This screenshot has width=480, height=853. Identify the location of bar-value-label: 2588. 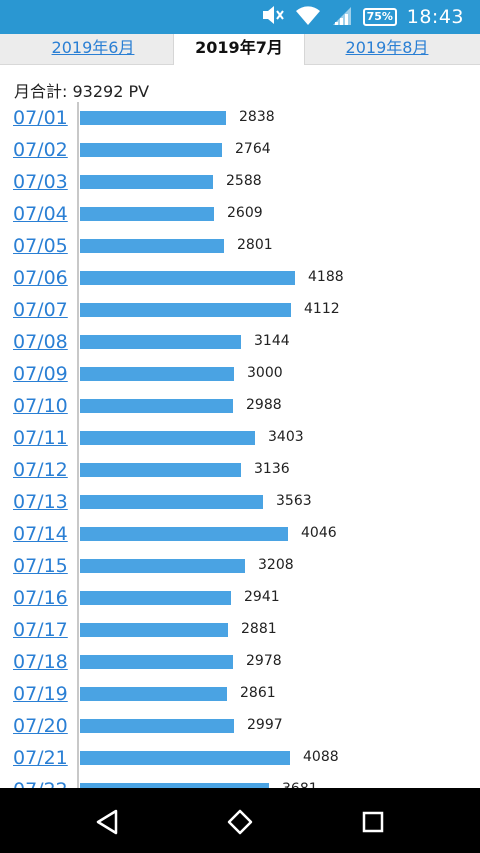
(244, 181).